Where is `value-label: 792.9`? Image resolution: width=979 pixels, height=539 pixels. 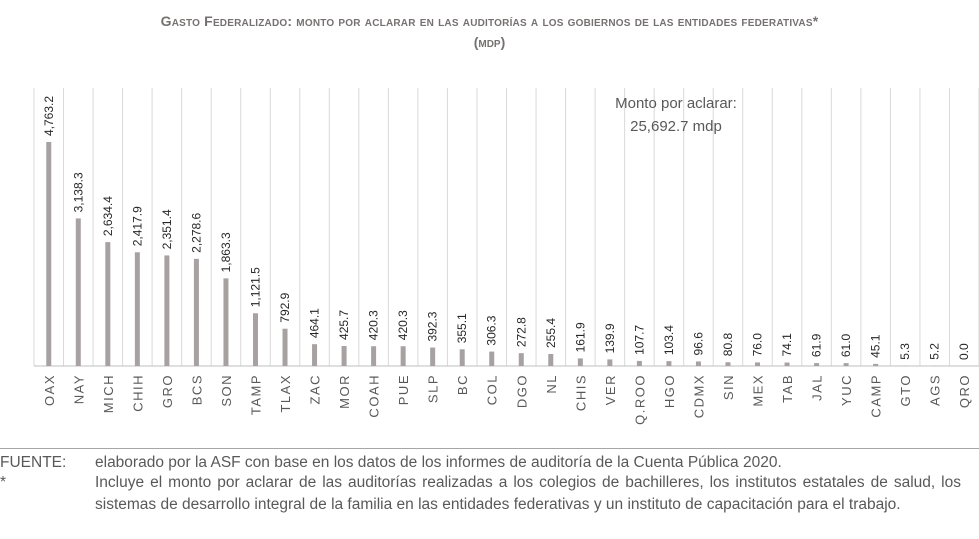 value-label: 792.9 is located at coordinates (285, 307).